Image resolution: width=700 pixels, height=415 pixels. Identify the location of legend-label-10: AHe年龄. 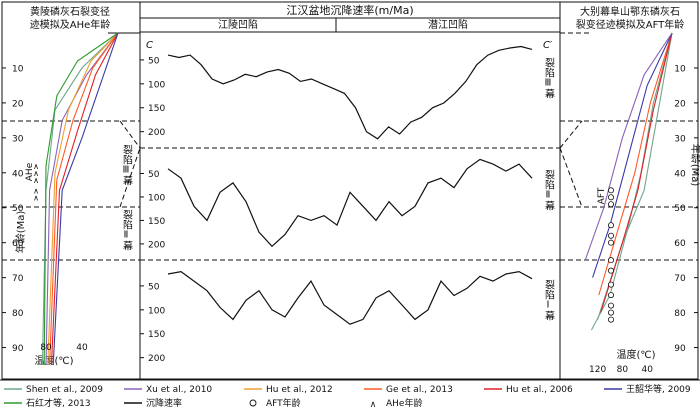
(404, 403).